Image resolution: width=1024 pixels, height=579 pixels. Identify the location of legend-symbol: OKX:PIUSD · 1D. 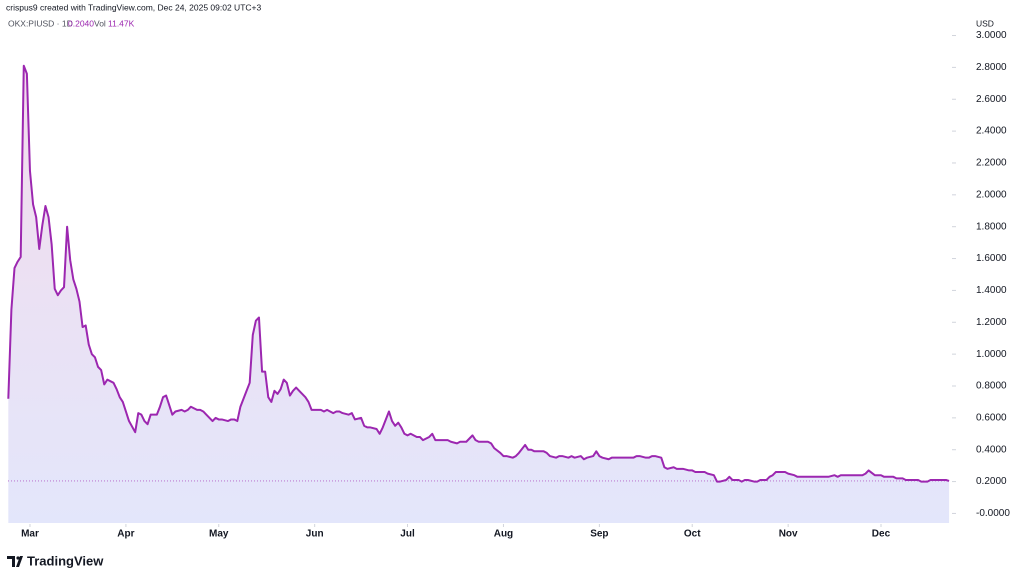
(40, 23).